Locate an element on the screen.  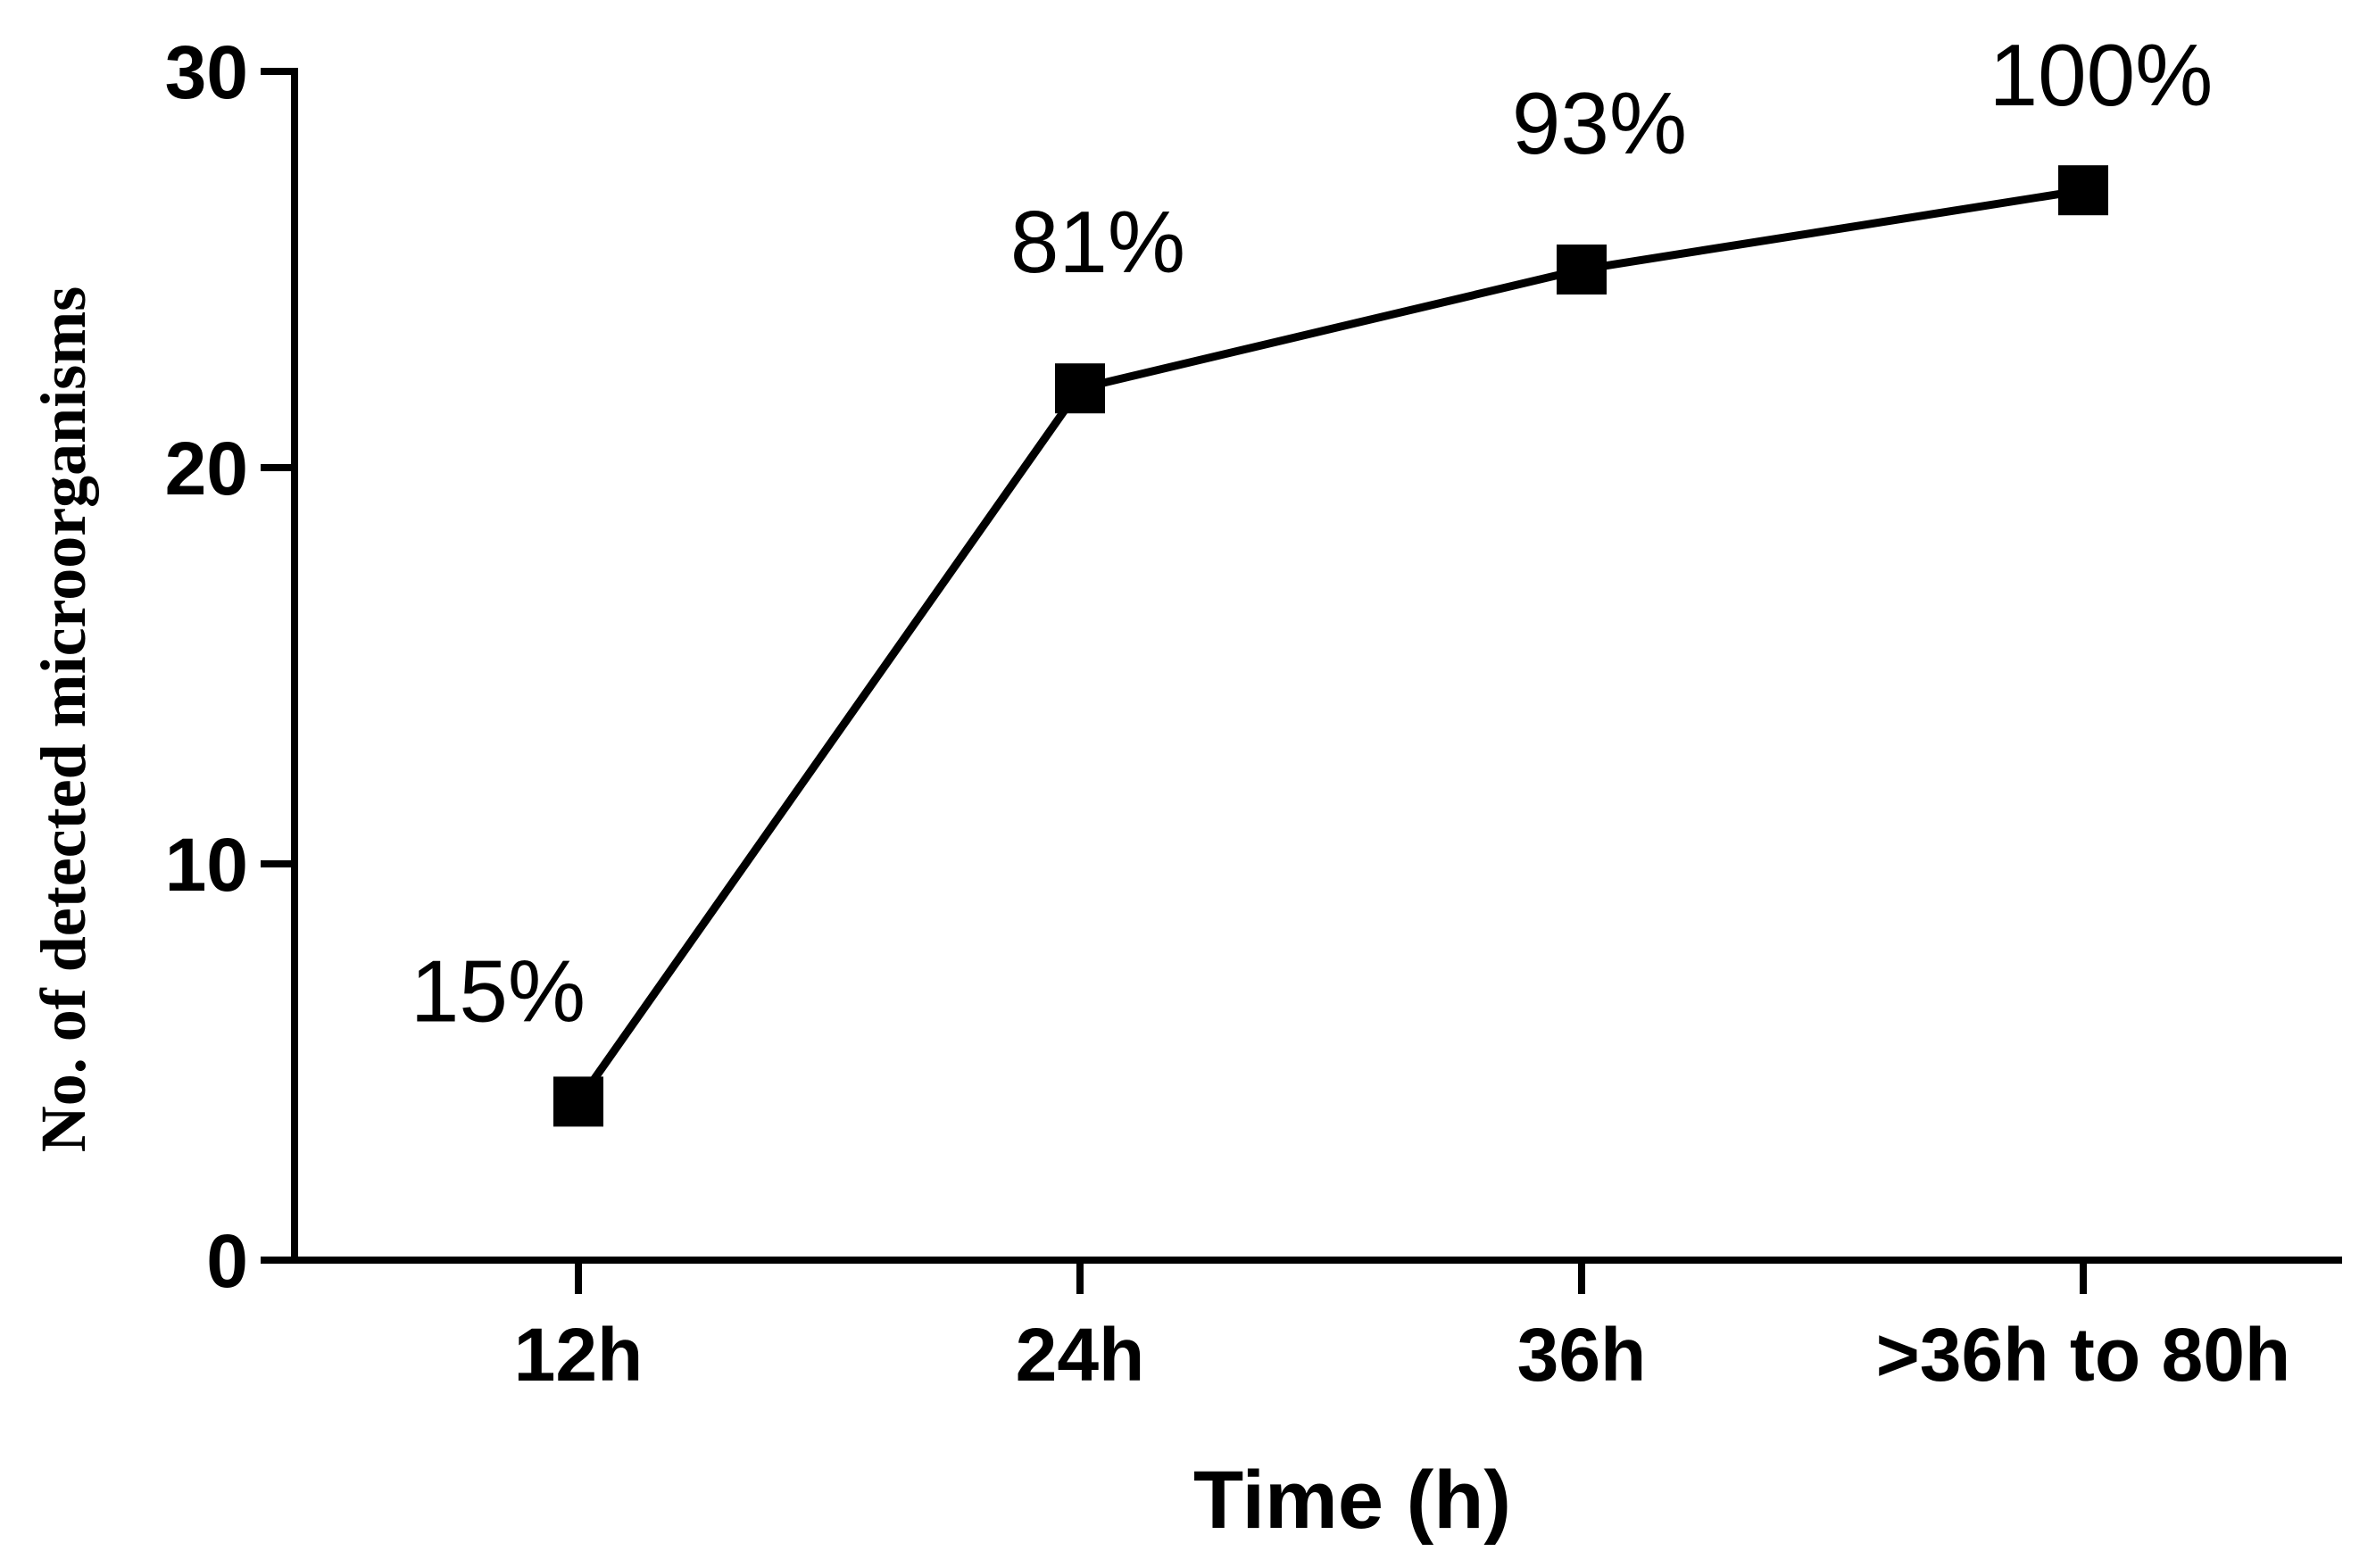
y-tick-label: 0 is located at coordinates (227, 1261).